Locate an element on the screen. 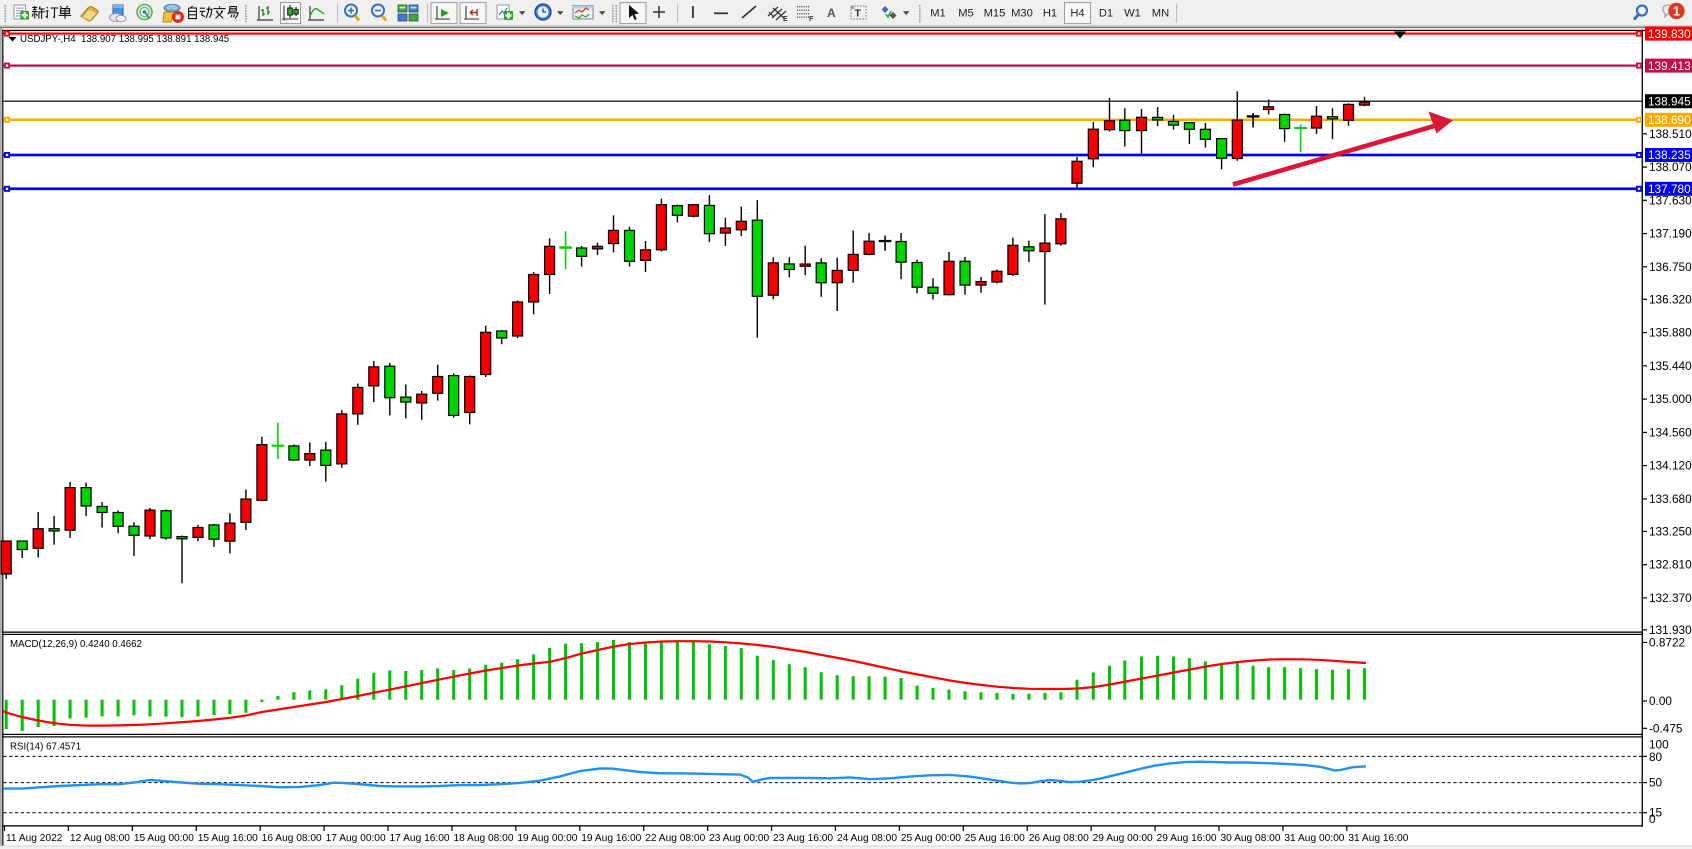 The height and width of the screenshot is (849, 1692). svg-text: 132.810 is located at coordinates (1670, 565).